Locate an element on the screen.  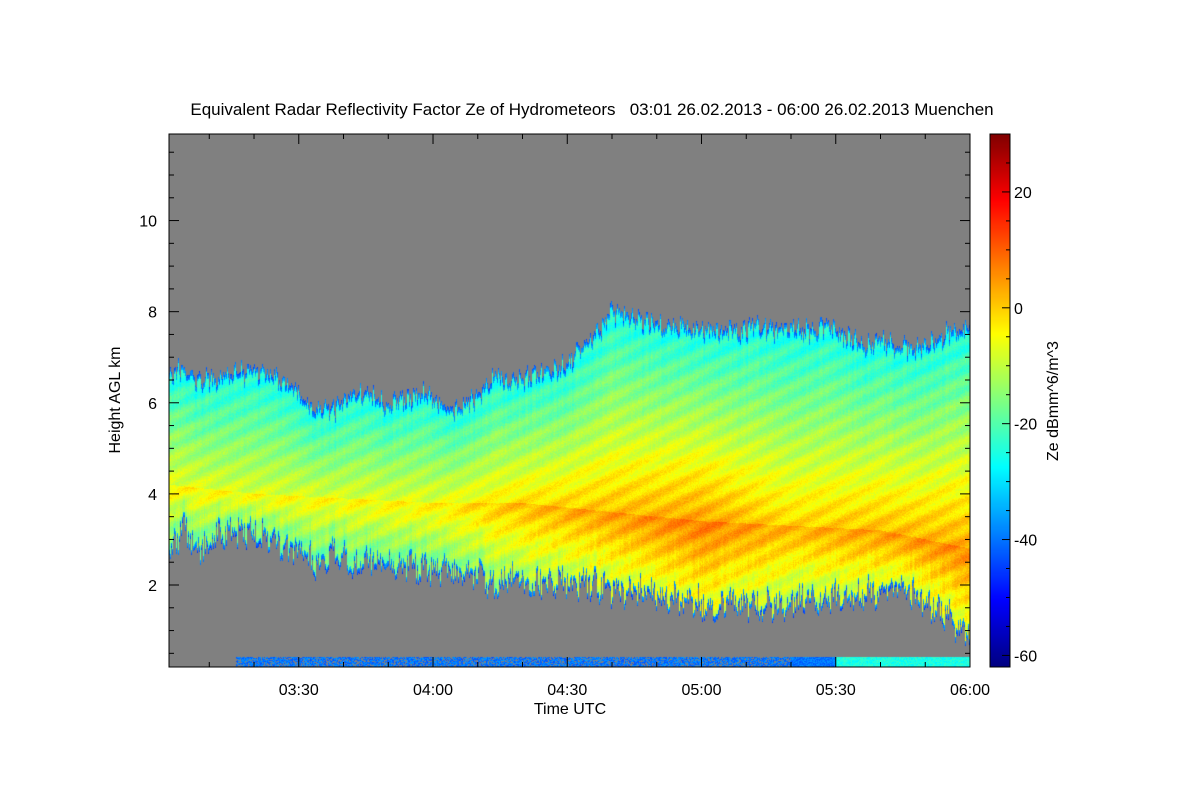
x-tick-label: 05:30 is located at coordinates (836, 690).